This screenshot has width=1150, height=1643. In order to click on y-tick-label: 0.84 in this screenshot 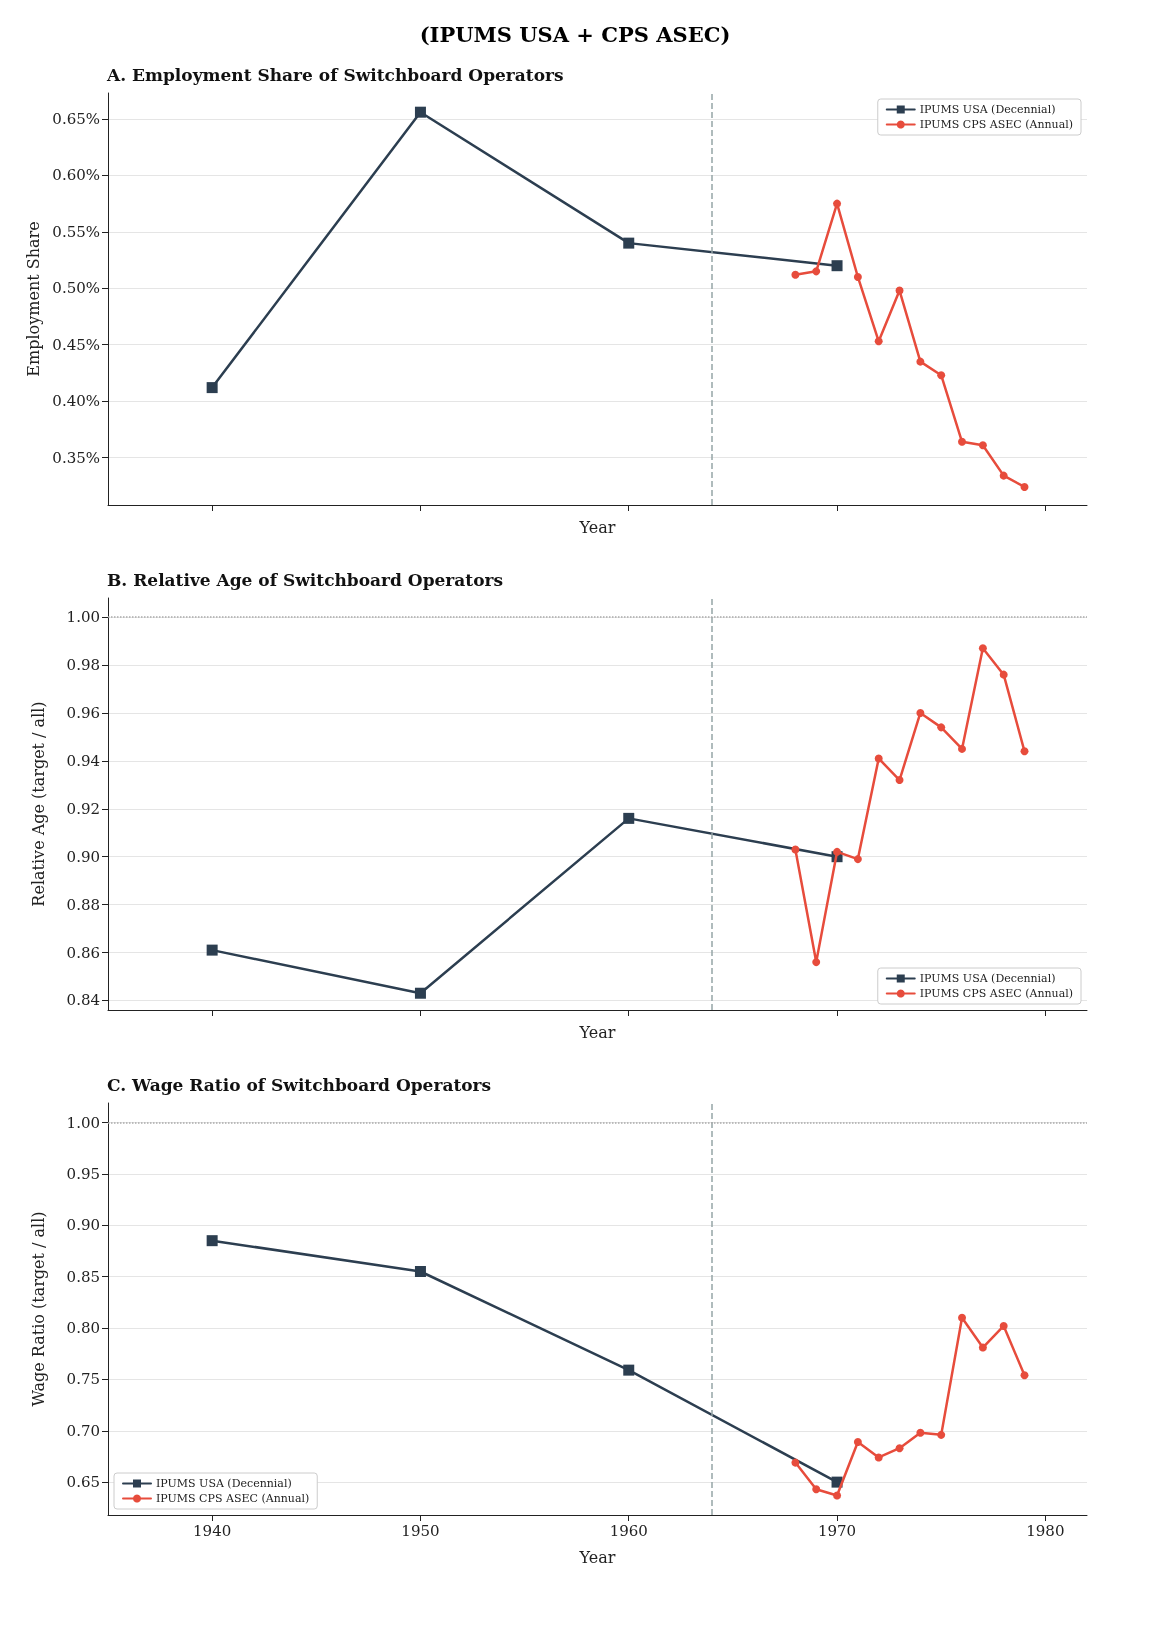, I will do `click(83, 1000)`.